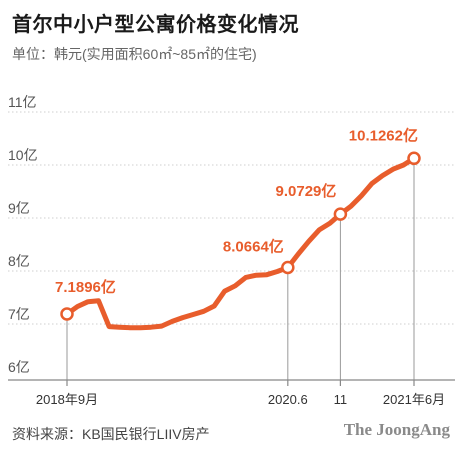 Image resolution: width=462 pixels, height=454 pixels. Describe the element at coordinates (19, 314) in the screenshot. I see `y-tick-label: 7亿` at that location.